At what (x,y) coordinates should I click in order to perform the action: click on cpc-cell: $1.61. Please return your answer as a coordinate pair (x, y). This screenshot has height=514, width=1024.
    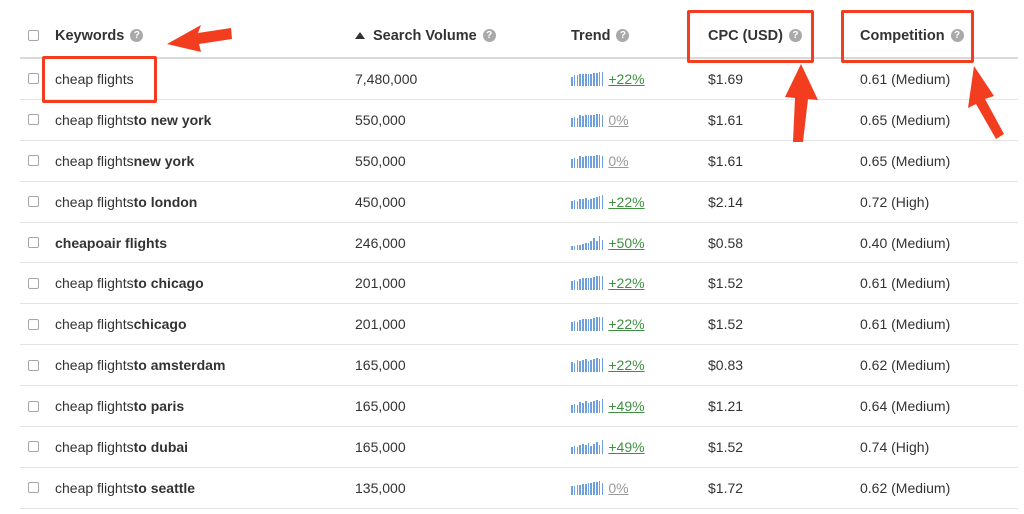
    Looking at the image, I should click on (726, 160).